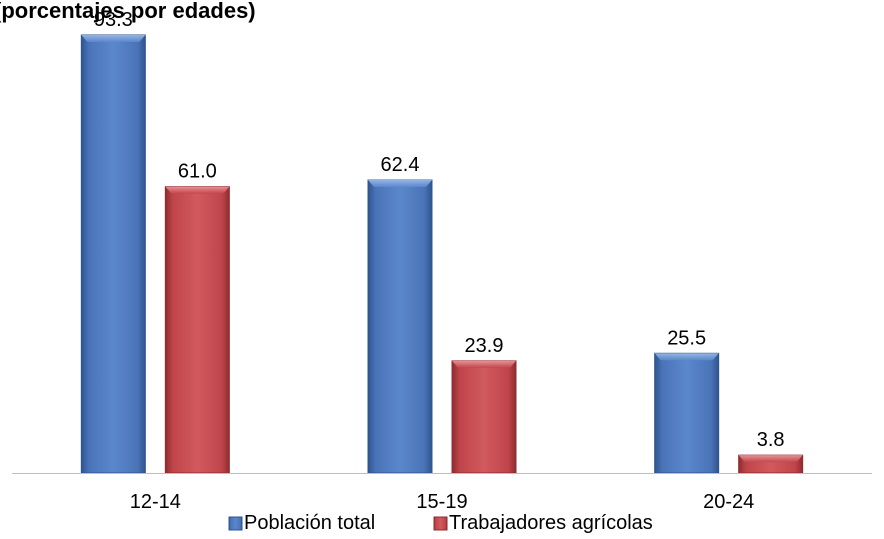 Image resolution: width=884 pixels, height=539 pixels. I want to click on legend: Población total Trabajadores agrícolas, so click(440, 523).